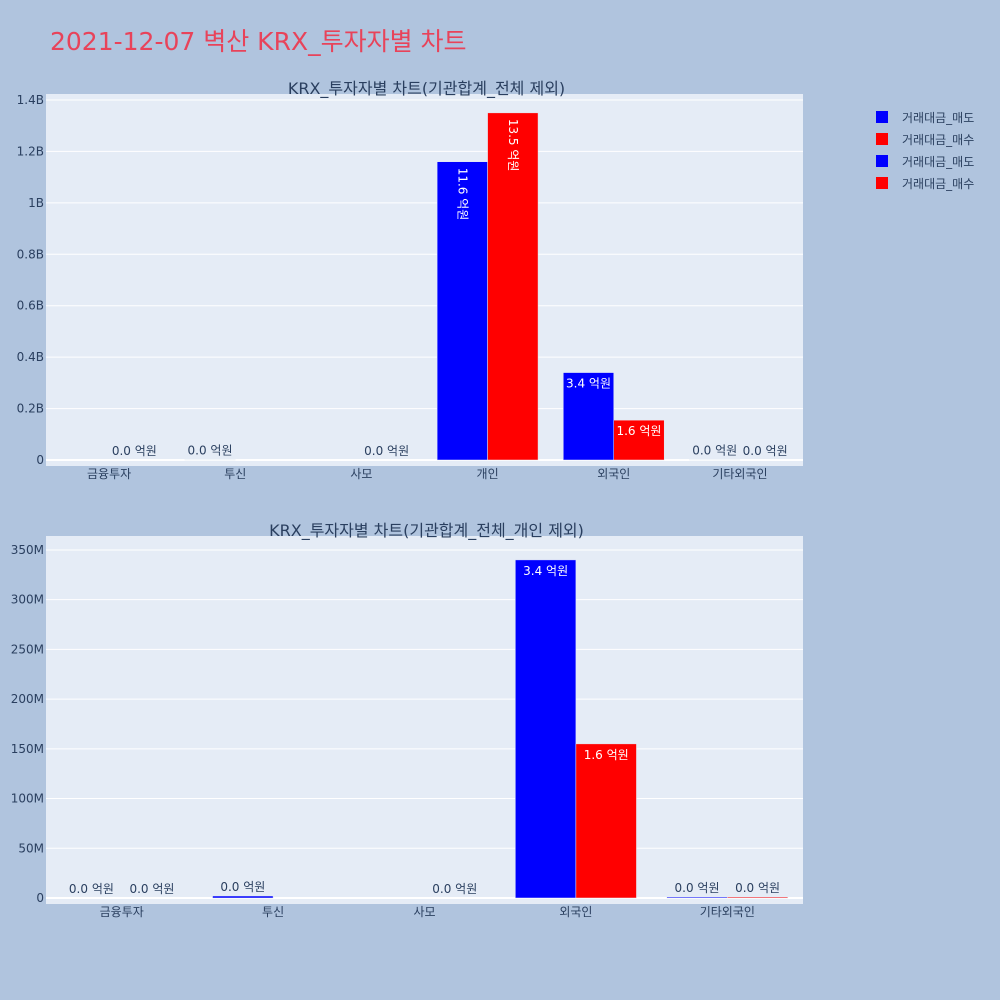 The width and height of the screenshot is (1000, 1000). I want to click on y-tick-label: 250M, so click(27, 649).